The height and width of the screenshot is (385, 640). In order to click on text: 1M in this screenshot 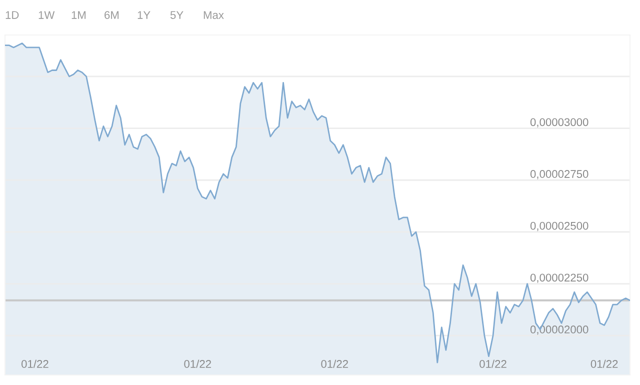, I will do `click(79, 15)`.